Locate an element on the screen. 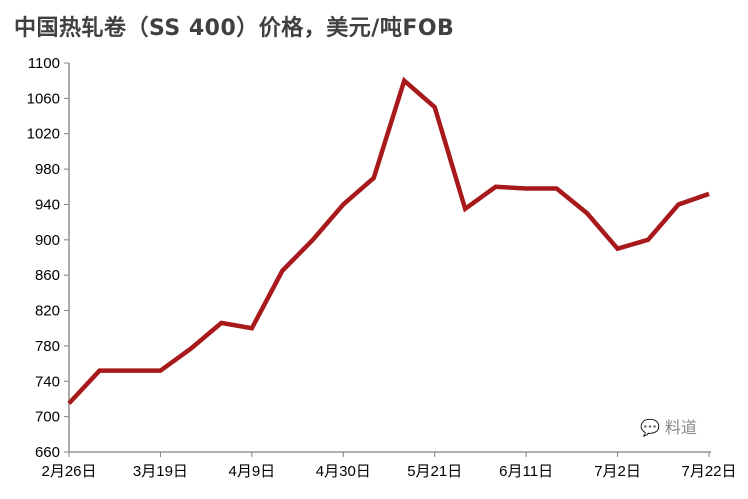  y-tick-label: 1060 is located at coordinates (43, 98).